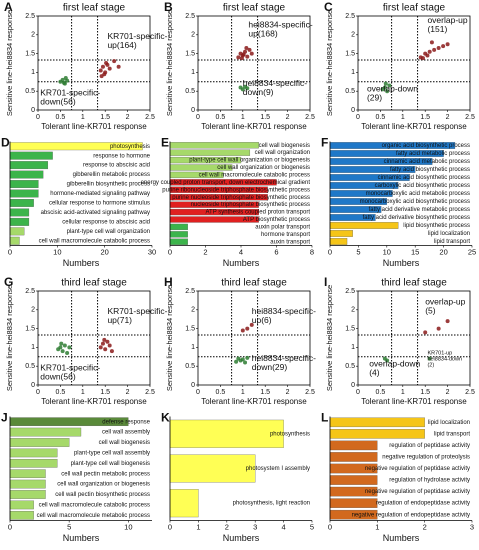 Image resolution: width=479 pixels, height=550 pixels. What do you see at coordinates (433, 154) in the screenshot?
I see `bar-label: fatty acid metabolic process` at bounding box center [433, 154].